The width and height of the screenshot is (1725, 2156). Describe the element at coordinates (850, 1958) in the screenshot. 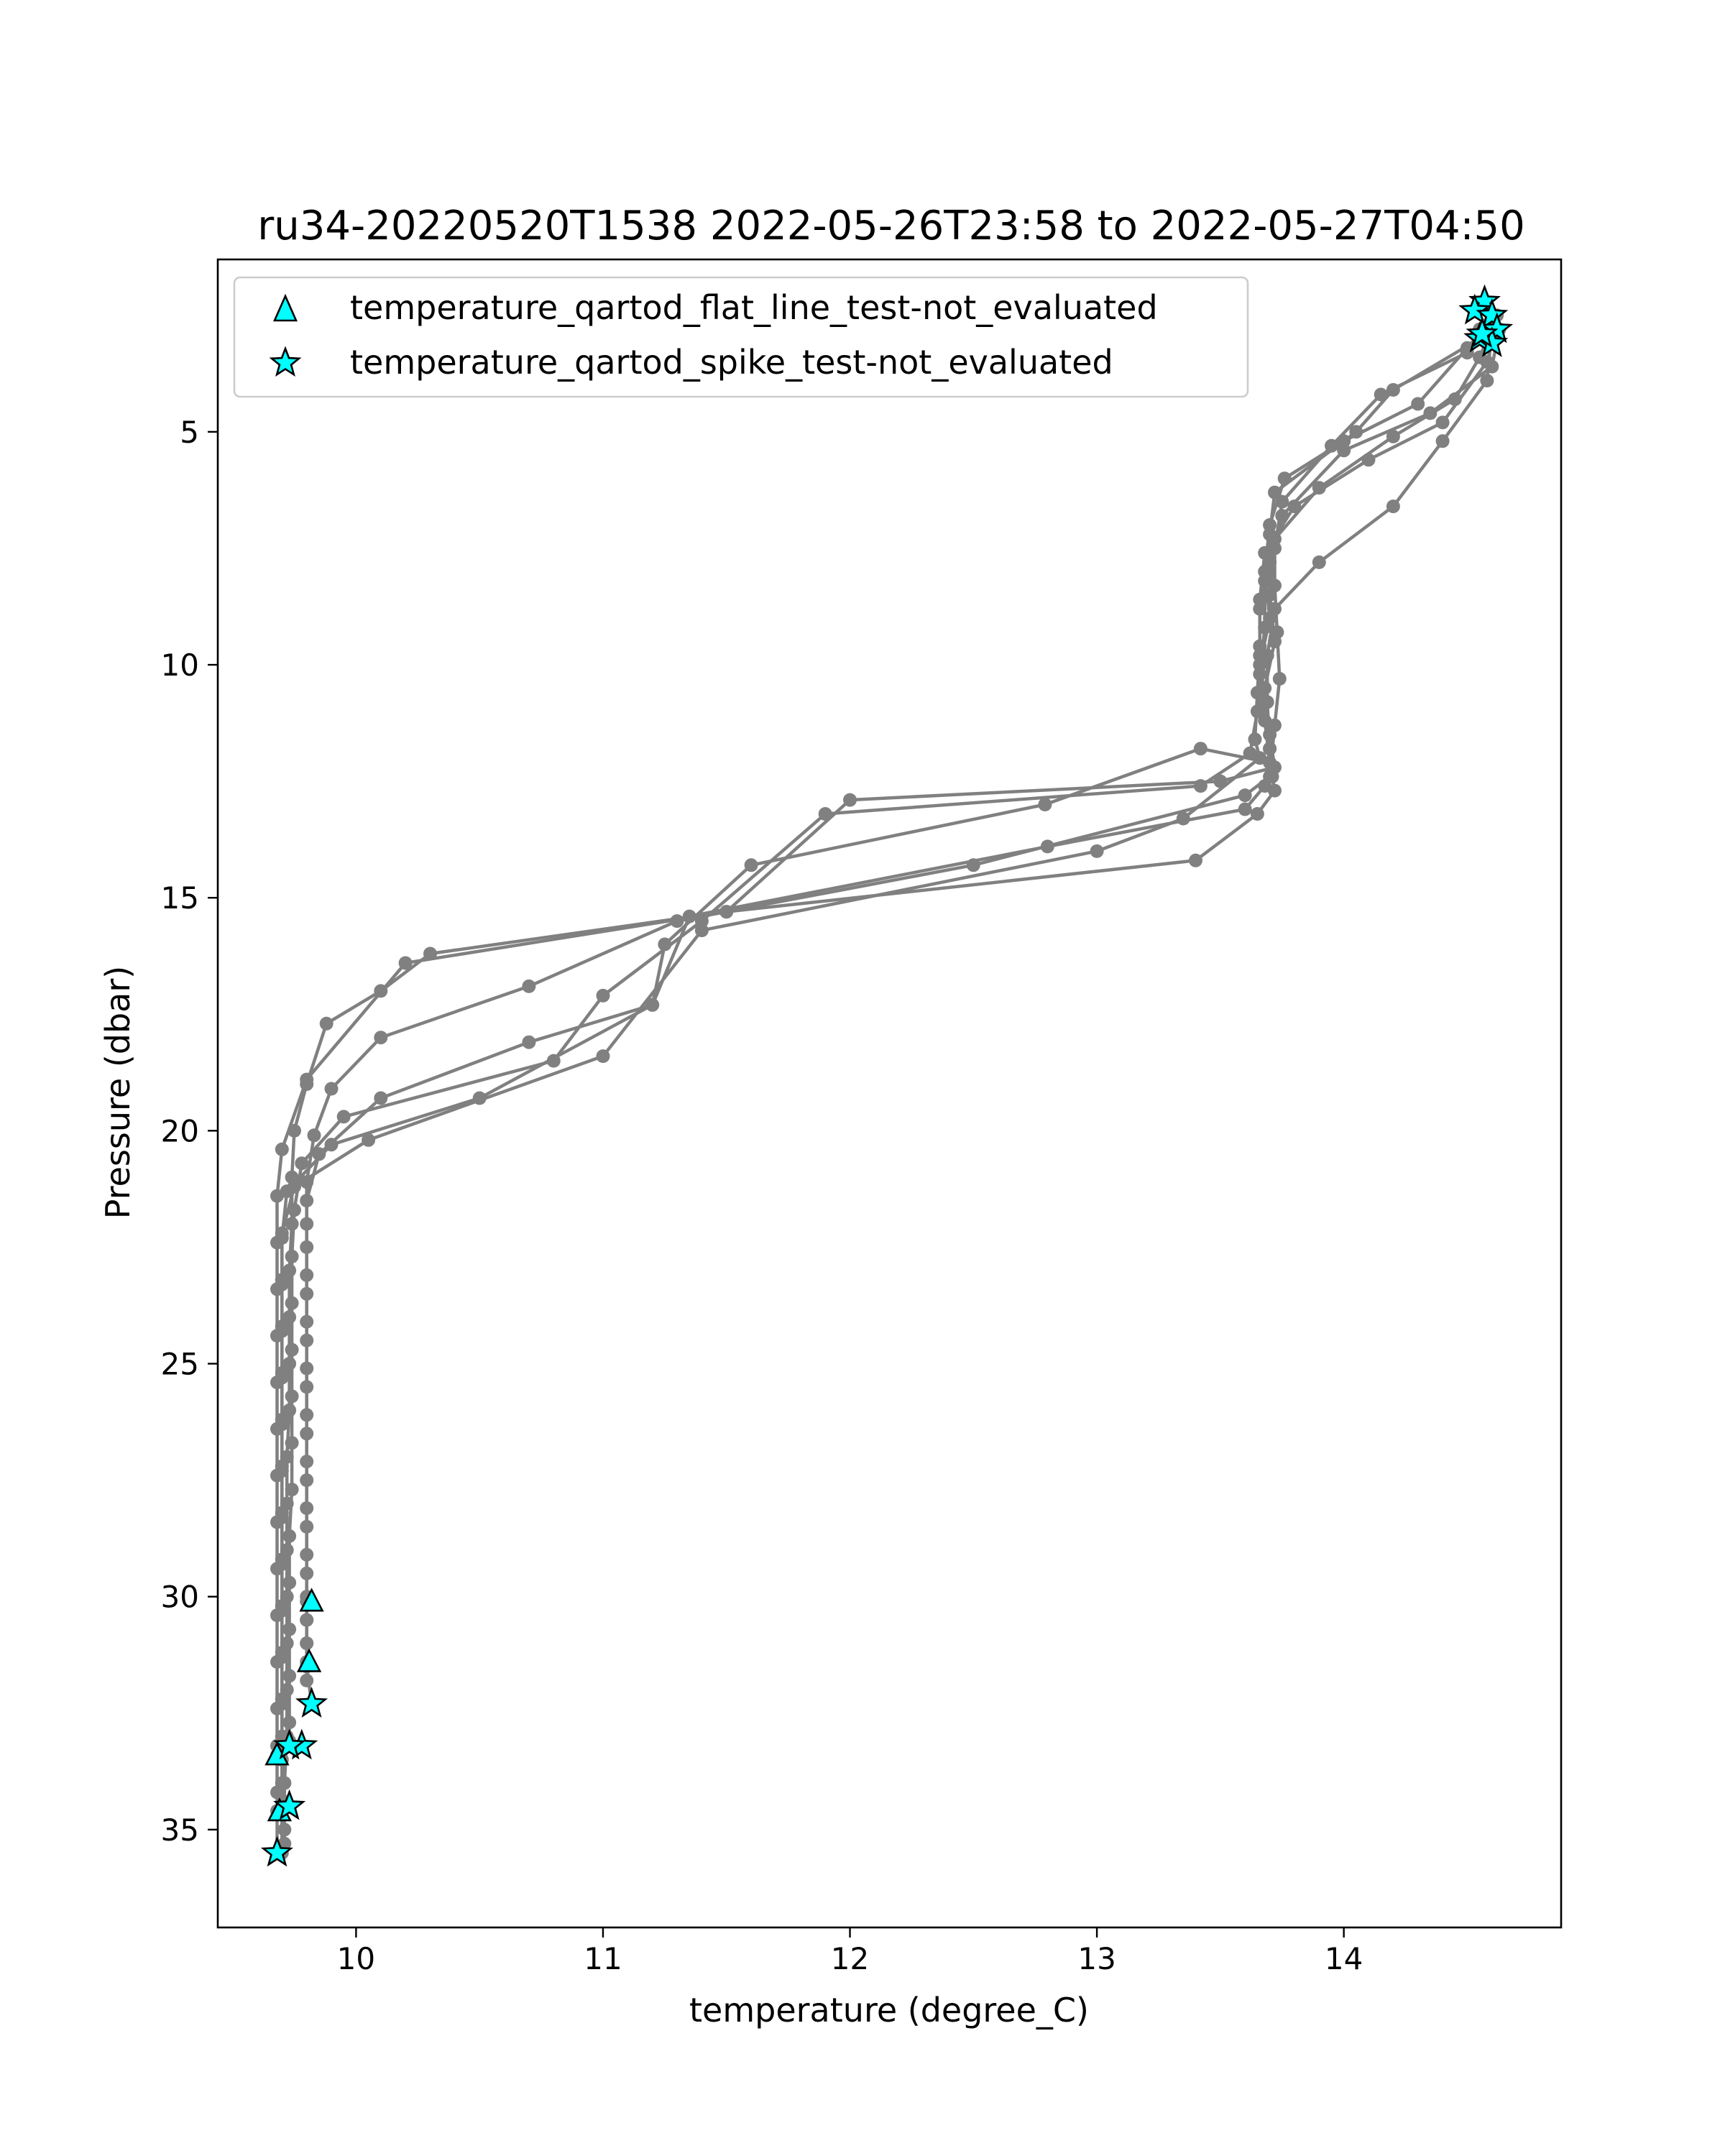

I see `x-tick-label: 12` at that location.